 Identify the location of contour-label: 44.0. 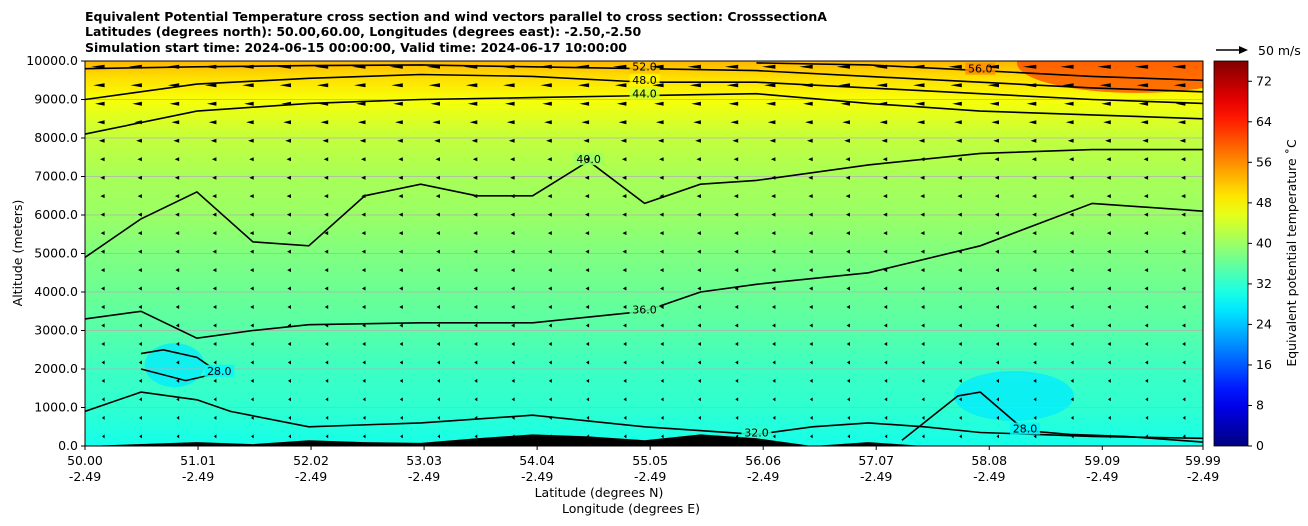
(644, 94).